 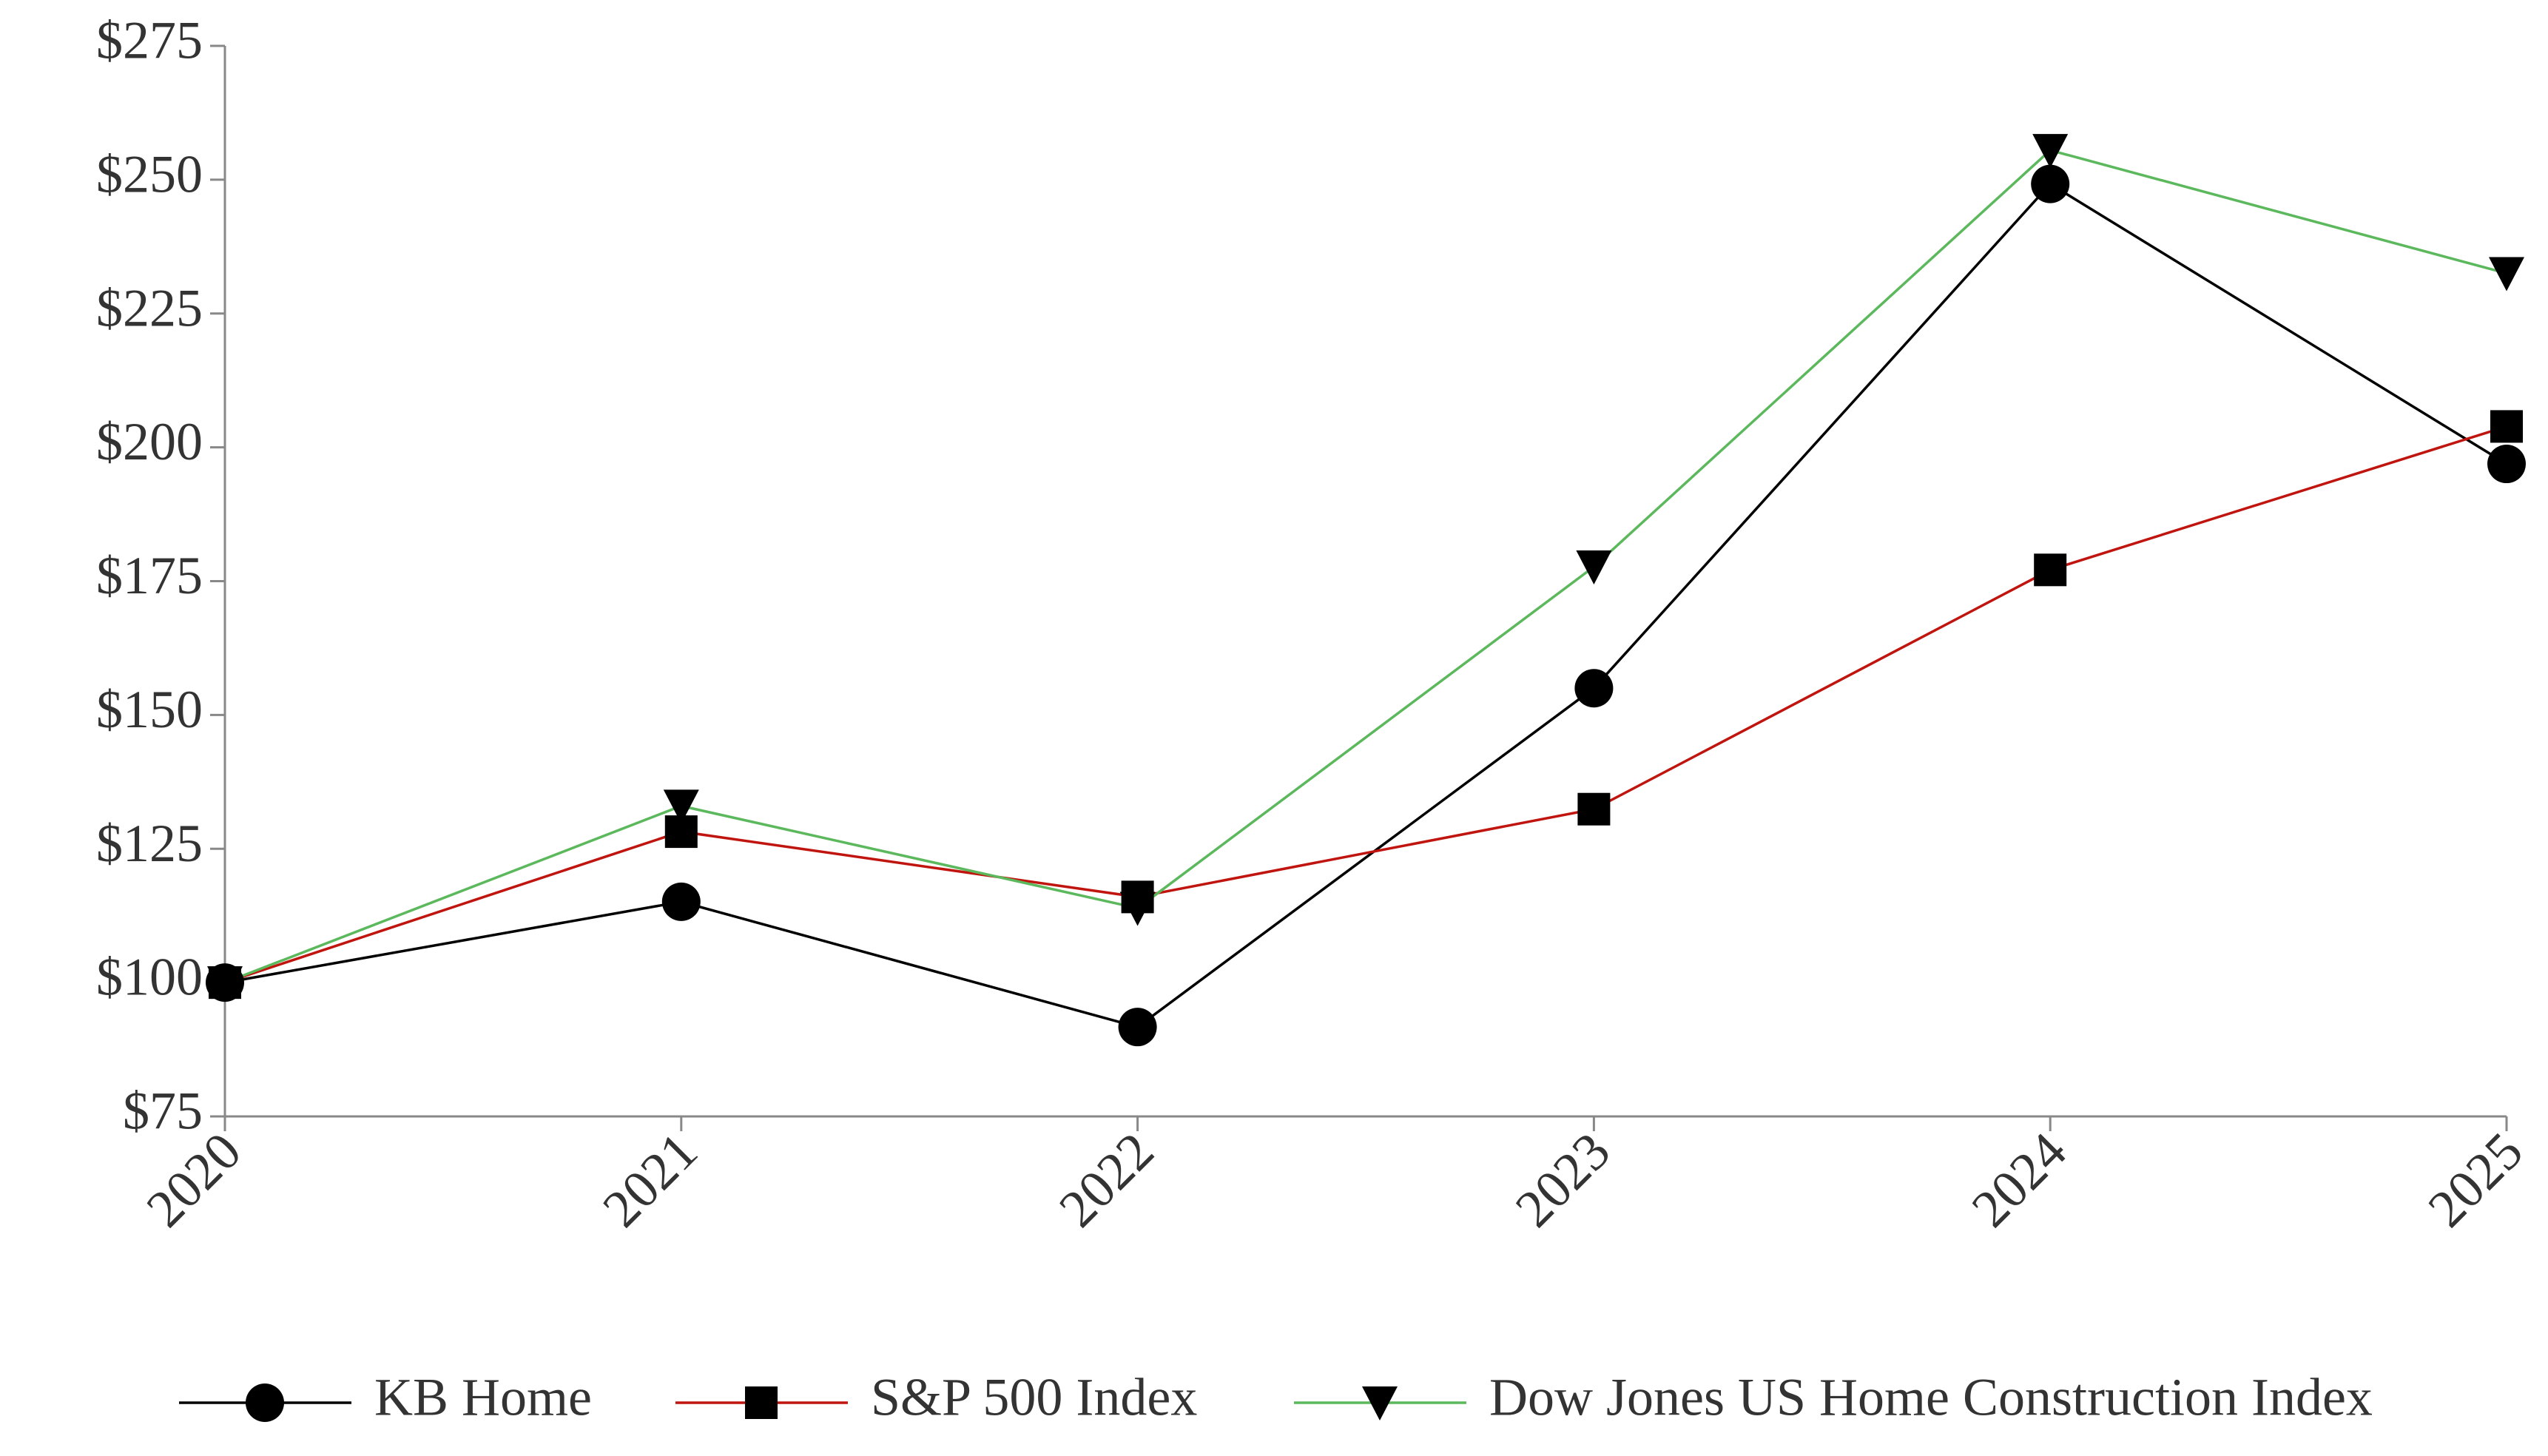 What do you see at coordinates (2019, 1180) in the screenshot?
I see `x-tick-label: 2024` at bounding box center [2019, 1180].